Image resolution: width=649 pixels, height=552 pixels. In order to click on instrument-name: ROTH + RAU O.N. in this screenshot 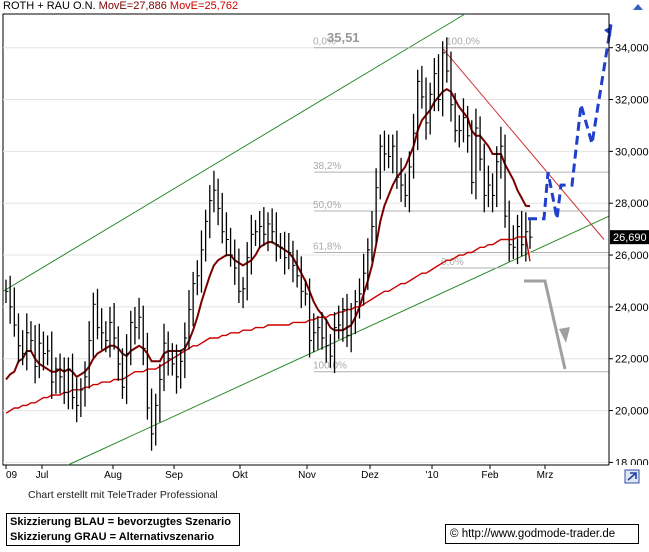, I will do `click(49, 6)`.